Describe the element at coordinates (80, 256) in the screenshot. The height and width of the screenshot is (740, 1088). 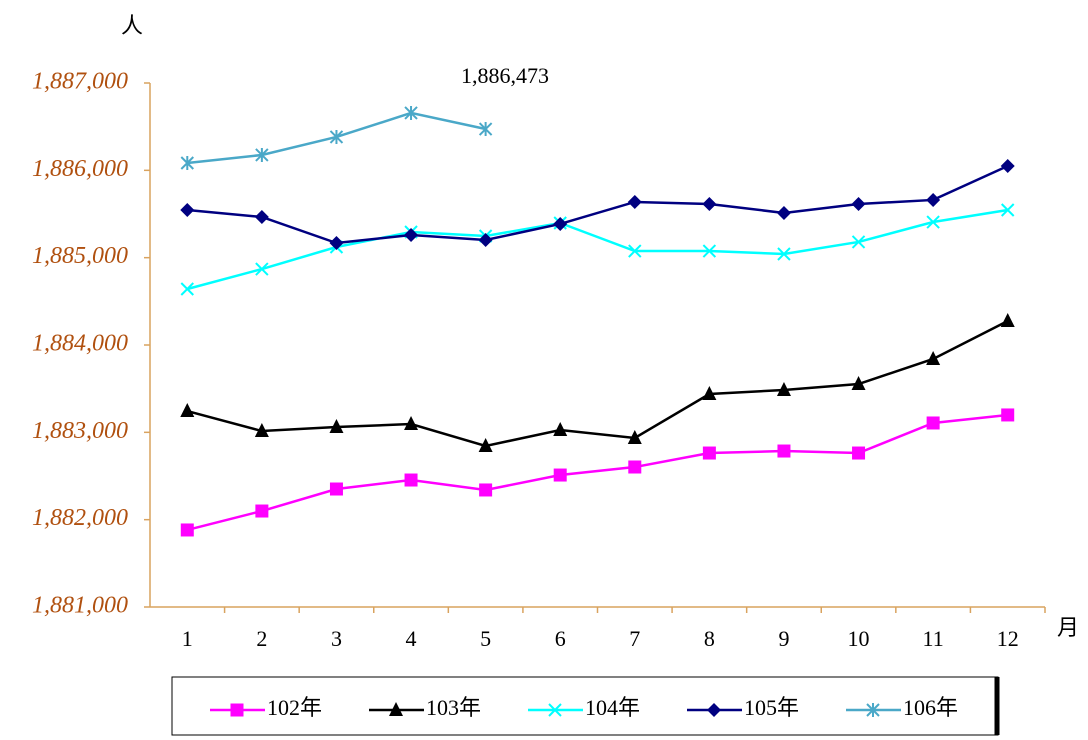
I see `y-tick-label: 1,885,000` at that location.